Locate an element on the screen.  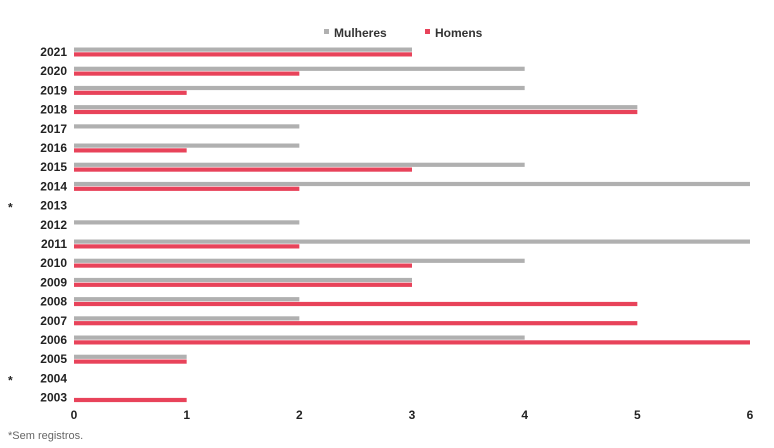
x-tick-label-2: 2 is located at coordinates (299, 415).